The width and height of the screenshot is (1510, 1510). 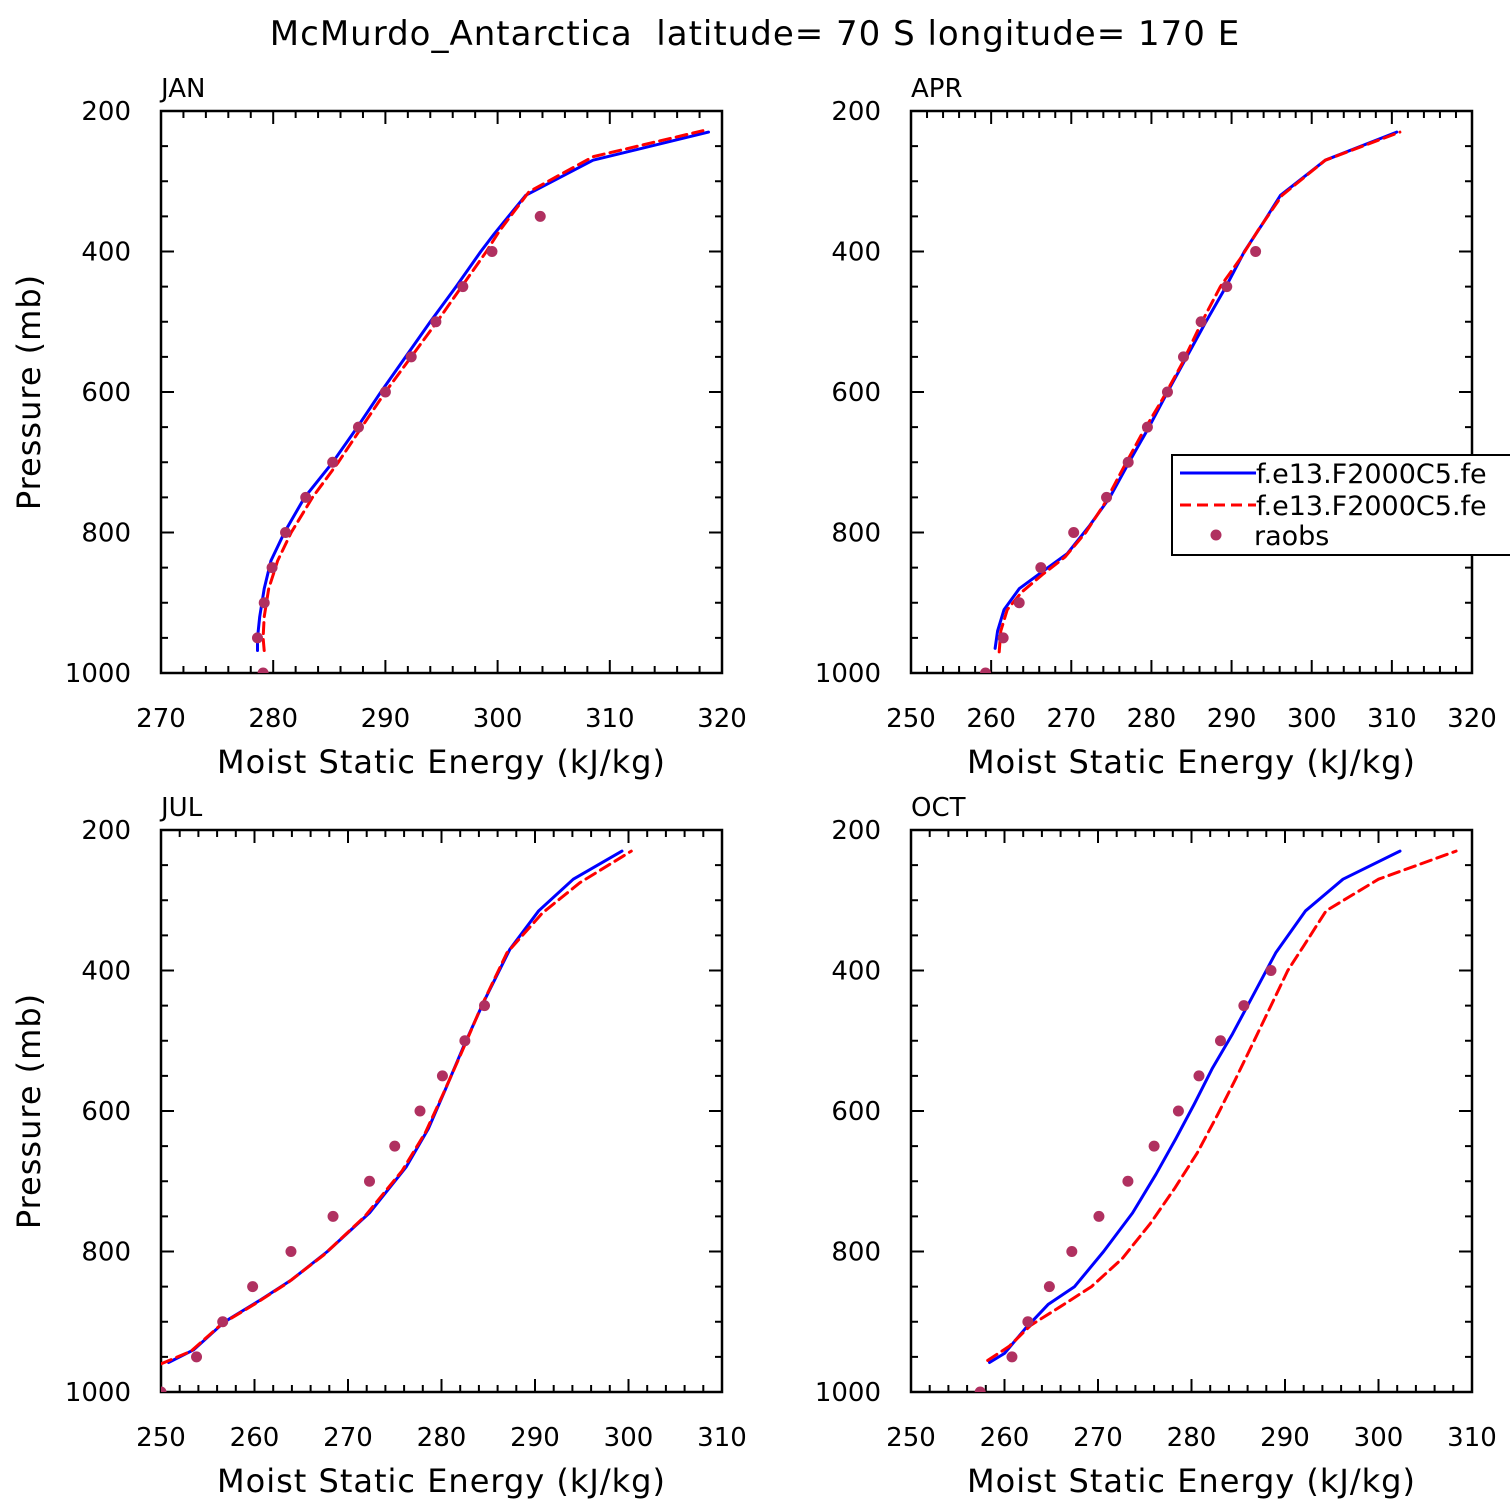 I want to click on legend-label: raobs, so click(x=1291, y=536).